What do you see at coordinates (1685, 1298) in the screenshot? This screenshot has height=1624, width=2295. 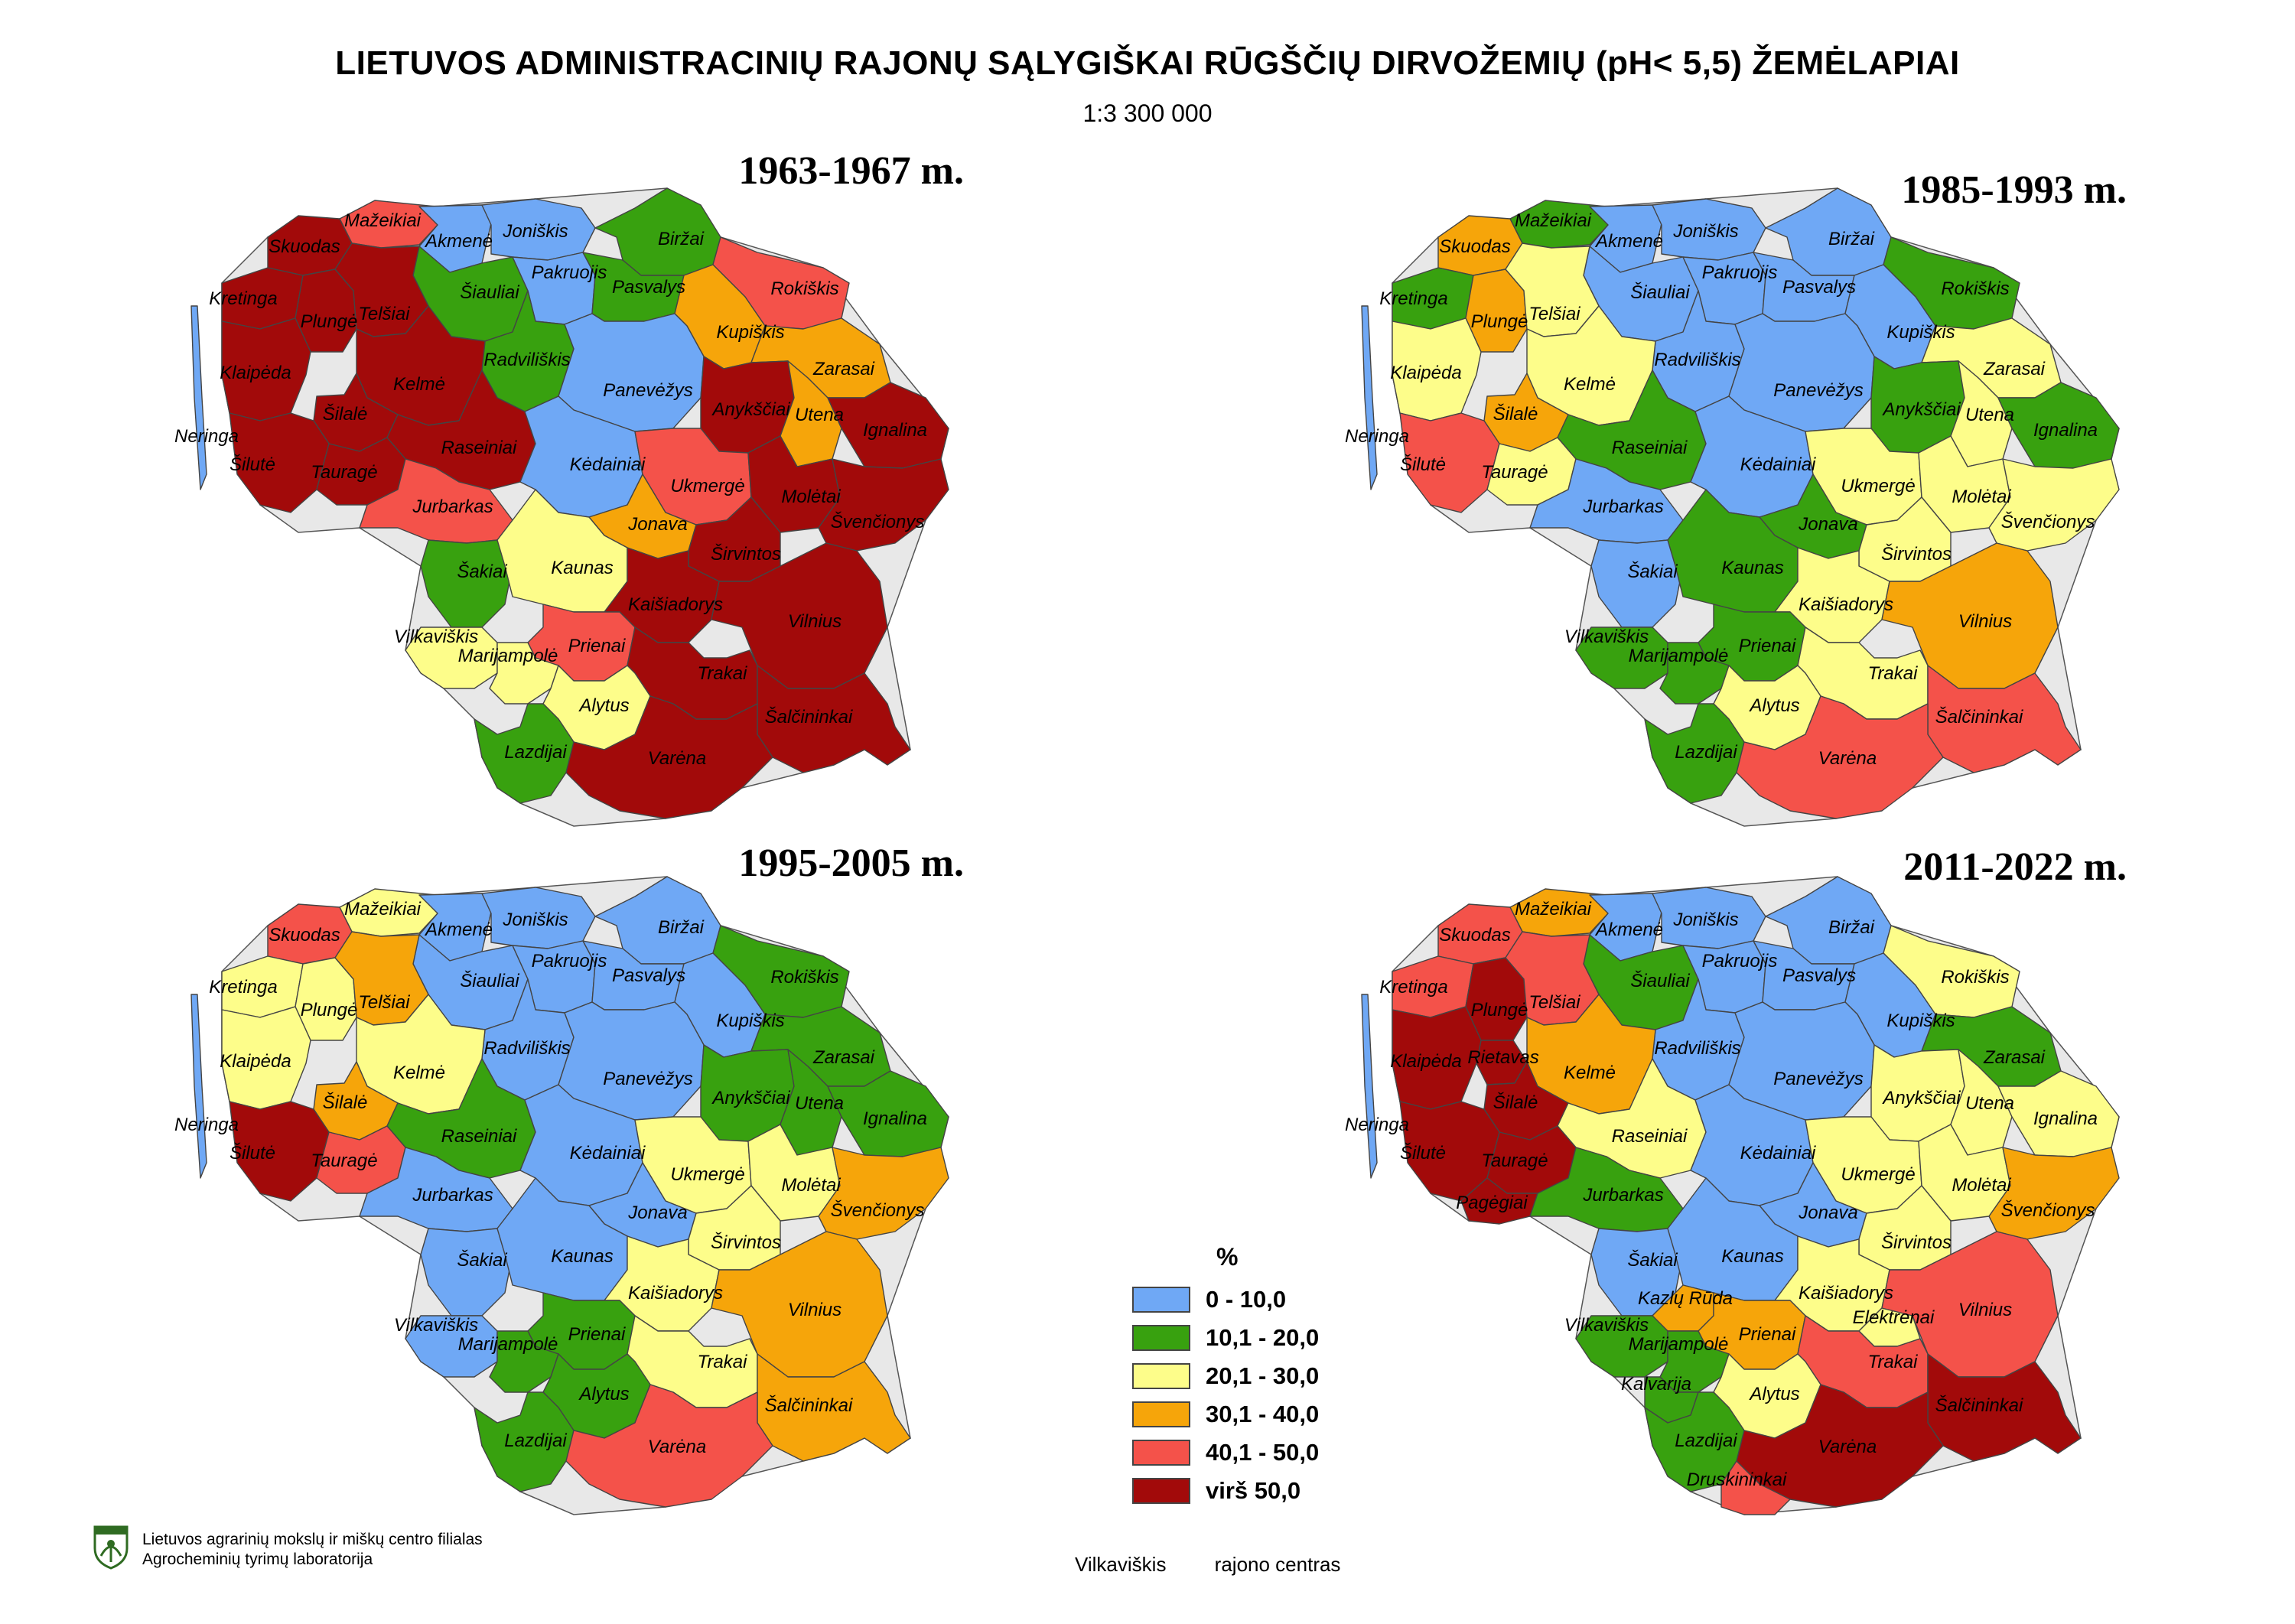 I see `district-label: Kazlų Rūda` at bounding box center [1685, 1298].